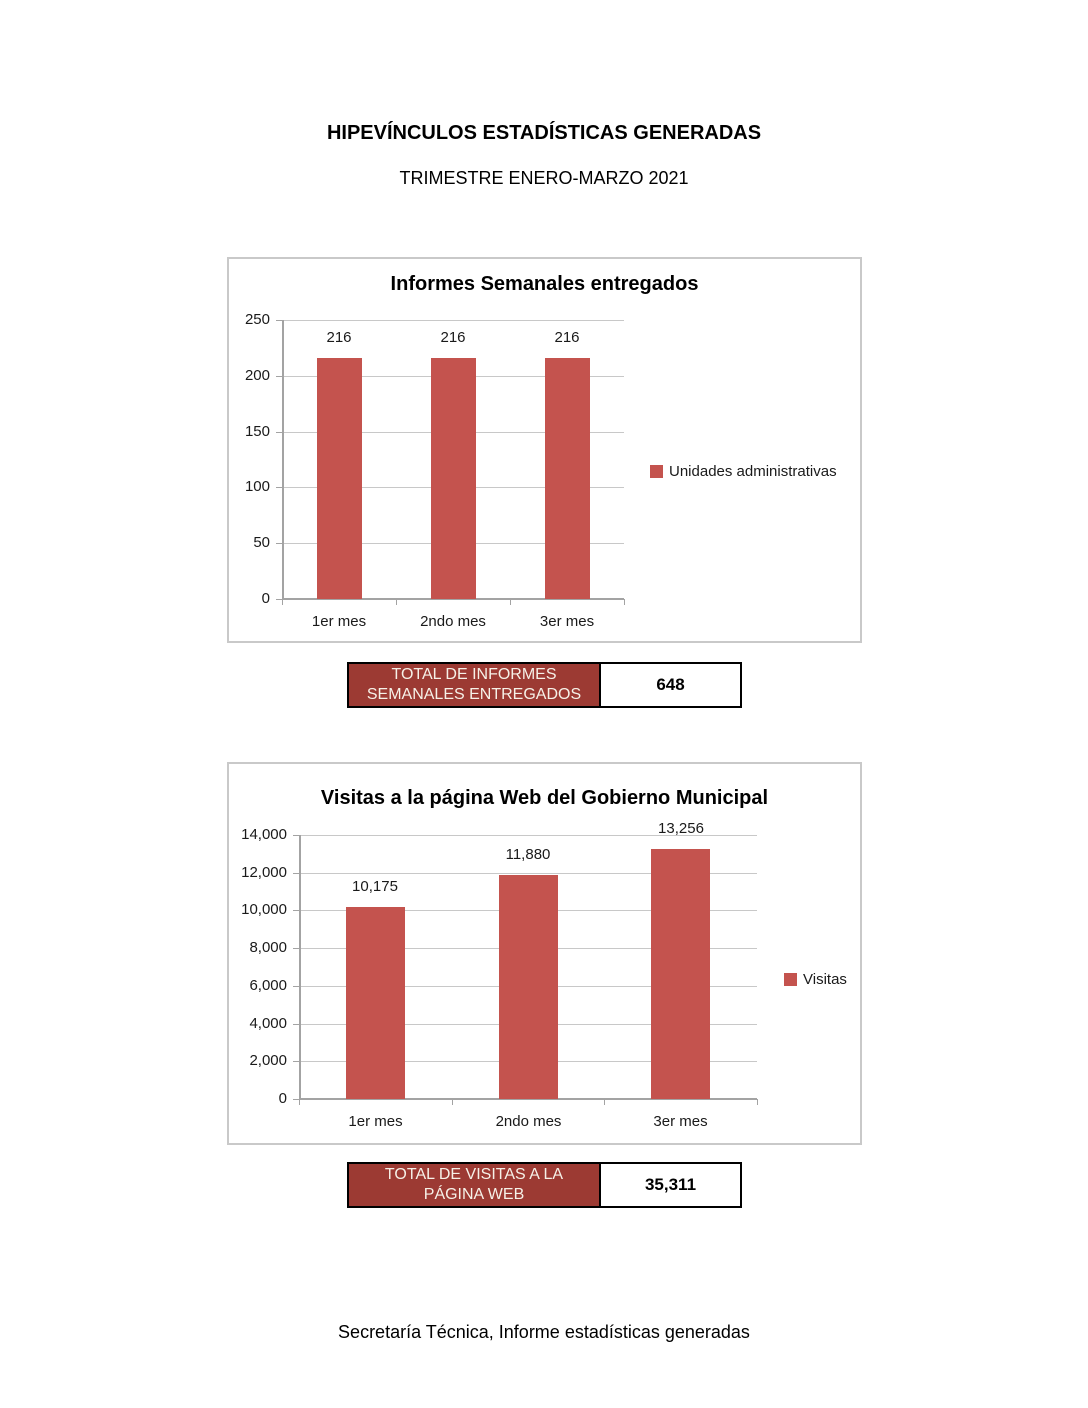  I want to click on y-axis-label: 50, so click(261, 542).